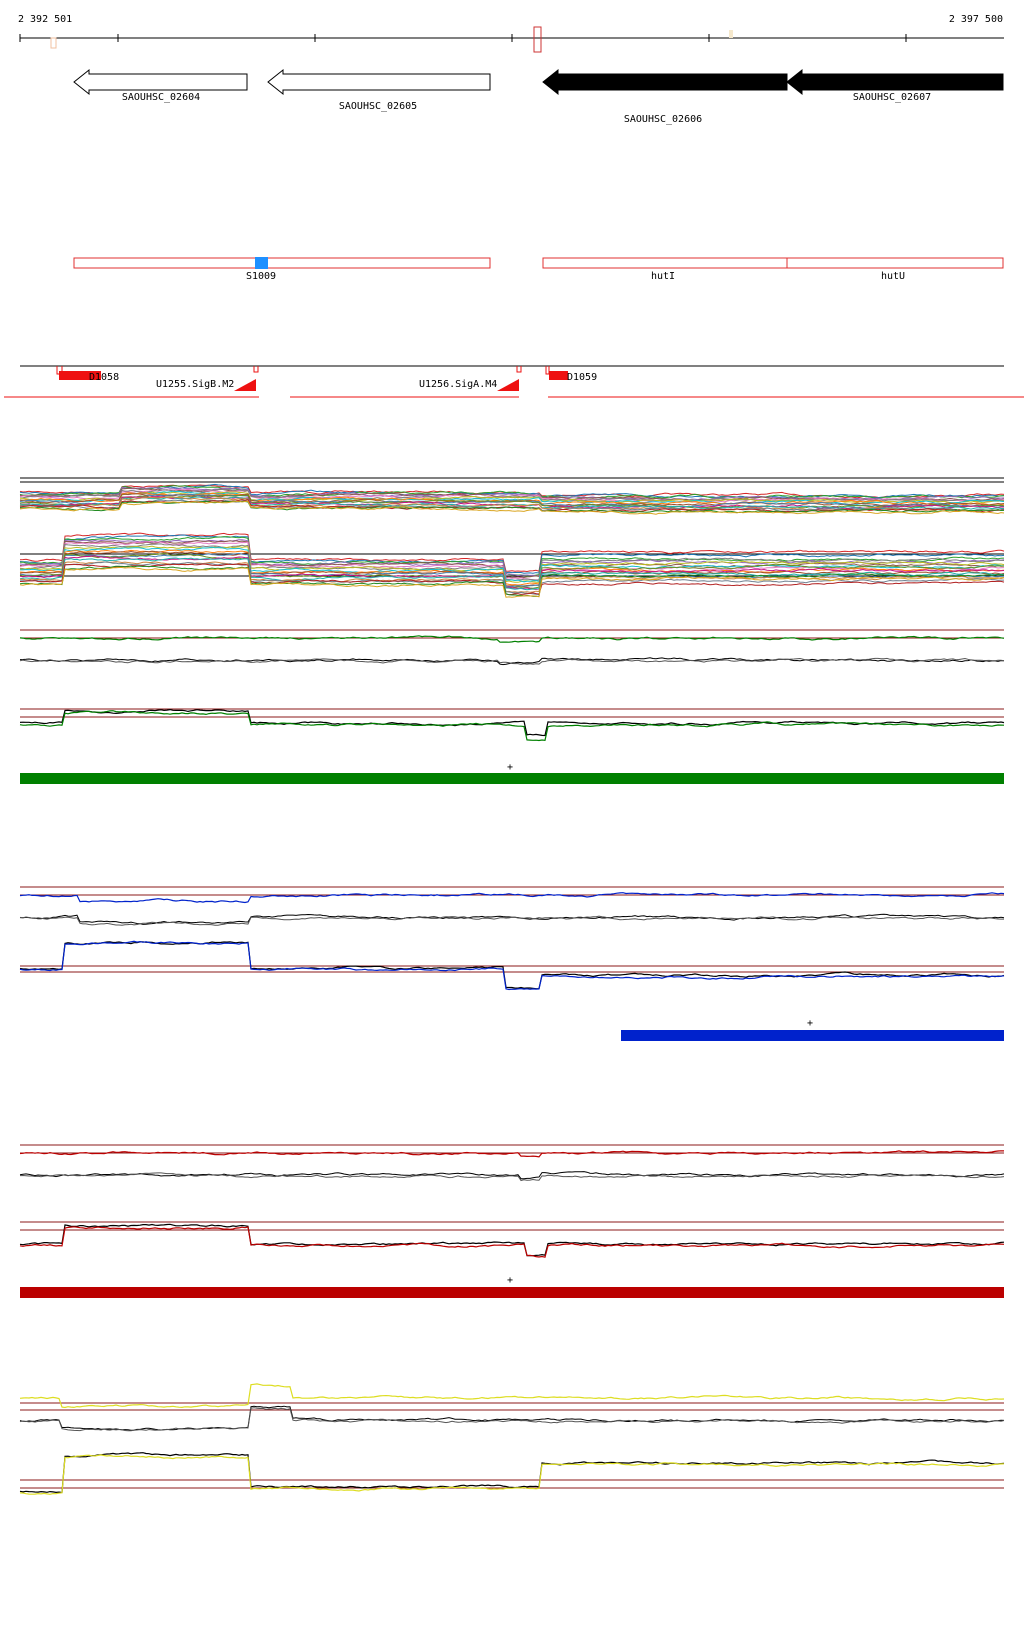  I want to click on feature-track: D1058 U1255.SigB.M2 U1256.SigA.M4 D1059, so click(514, 381).